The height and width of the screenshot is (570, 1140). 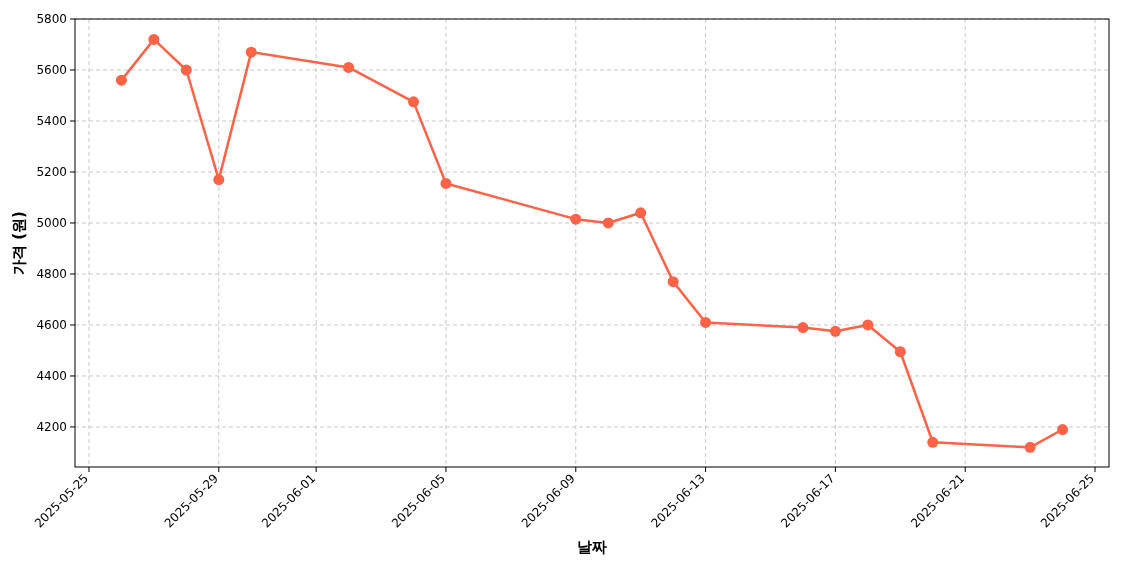 I want to click on y-axis-title: 가격 (원), so click(x=19, y=243).